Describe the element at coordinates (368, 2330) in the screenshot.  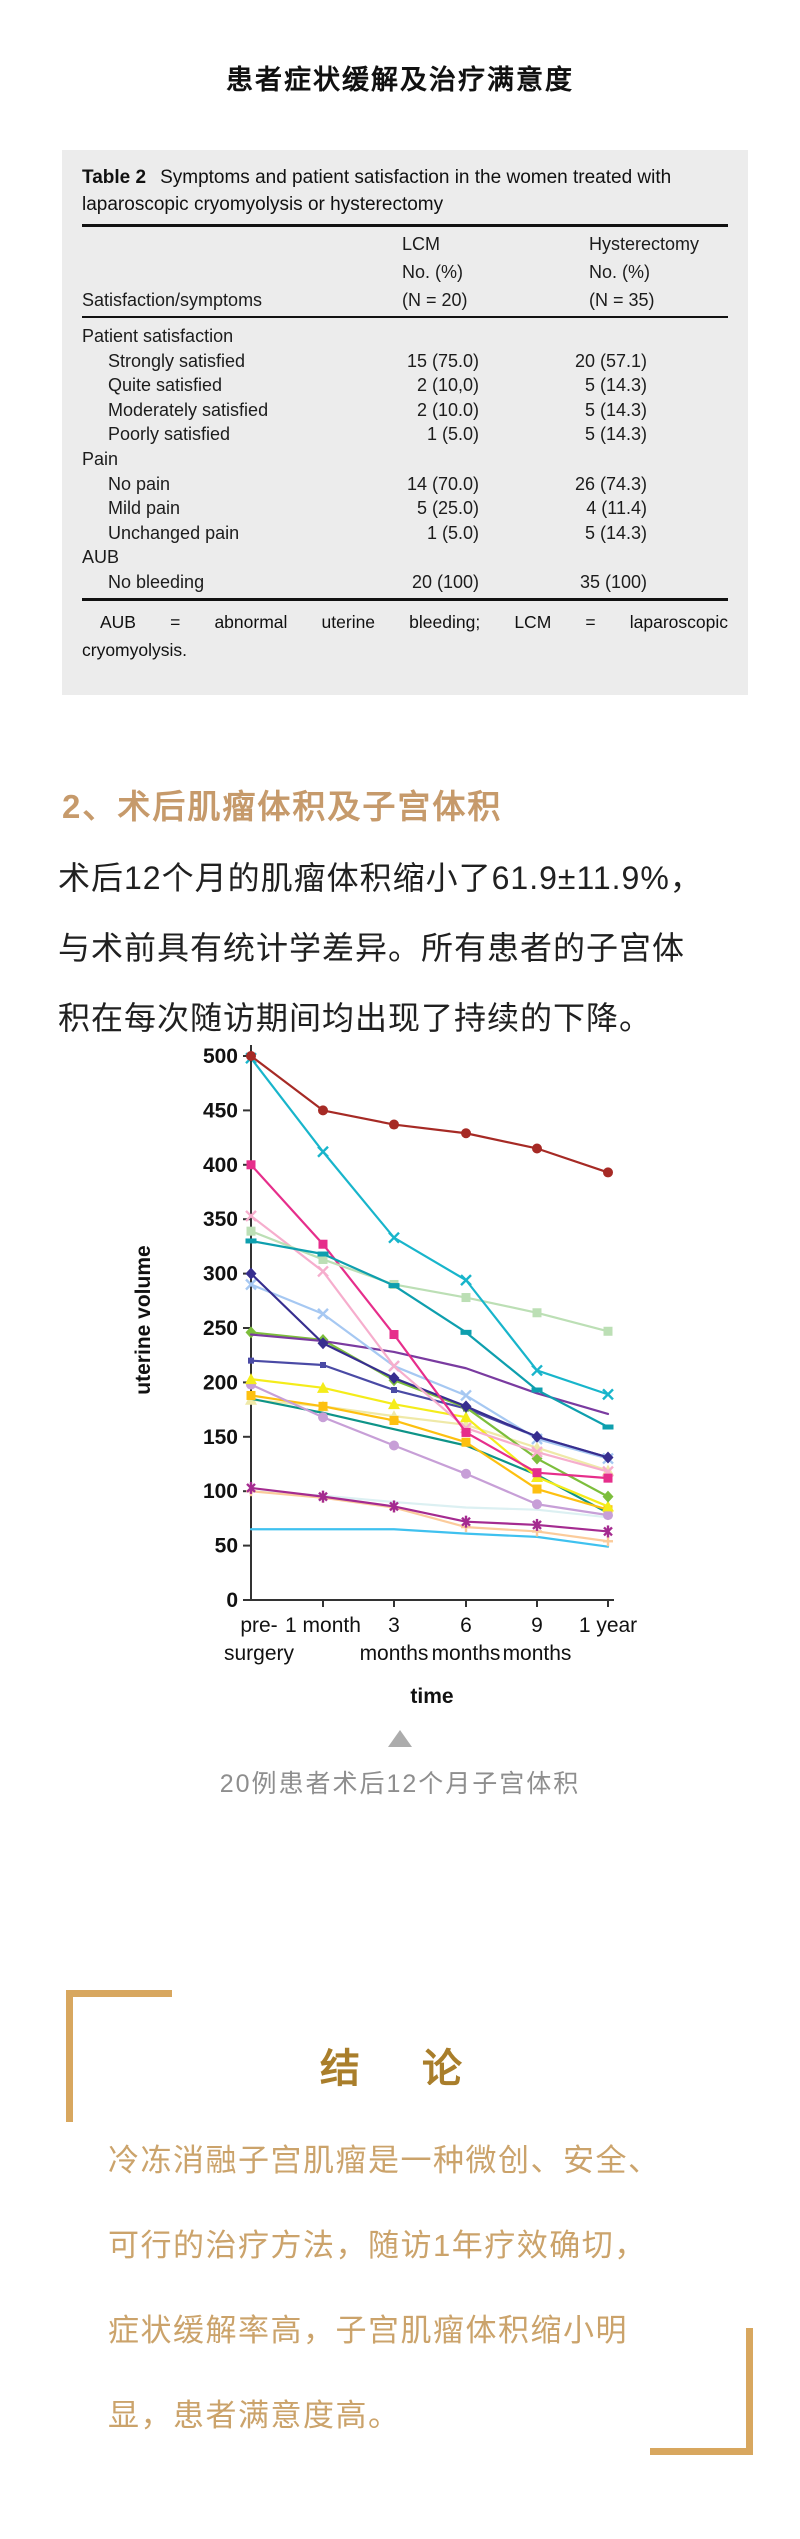
I see `text-line: 症状缓解率高，子宫肌瘤体积缩小明` at that location.